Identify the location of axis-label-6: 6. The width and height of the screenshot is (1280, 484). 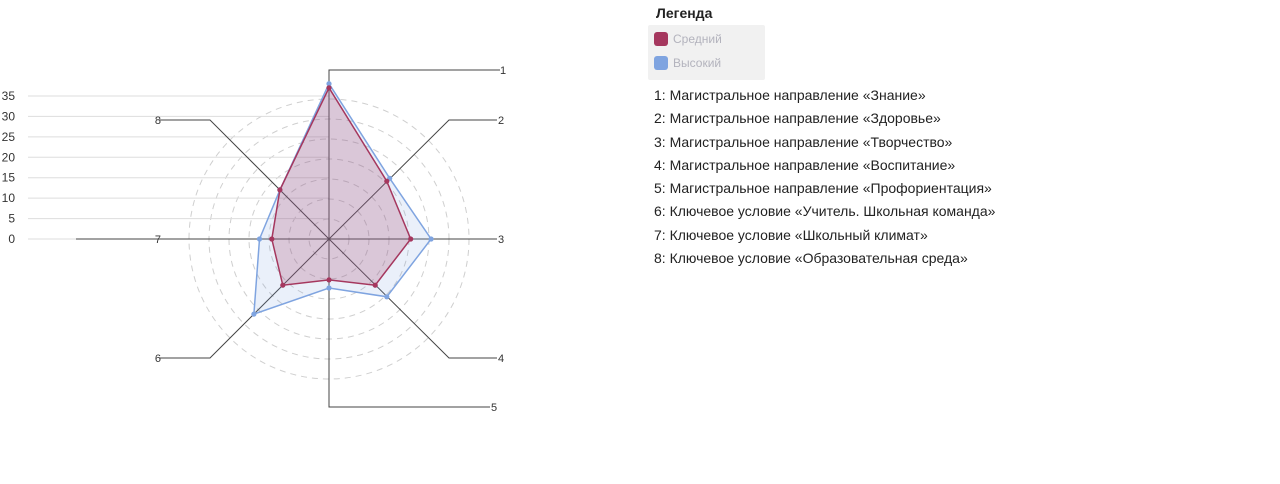
(158, 359).